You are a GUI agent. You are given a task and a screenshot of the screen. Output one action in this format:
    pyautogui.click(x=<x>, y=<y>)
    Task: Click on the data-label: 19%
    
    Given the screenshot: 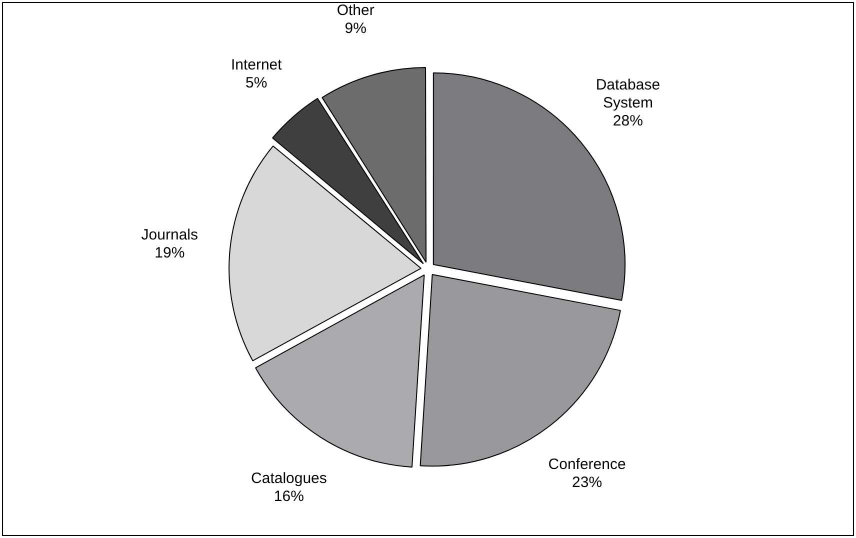 What is the action you would take?
    pyautogui.click(x=169, y=253)
    